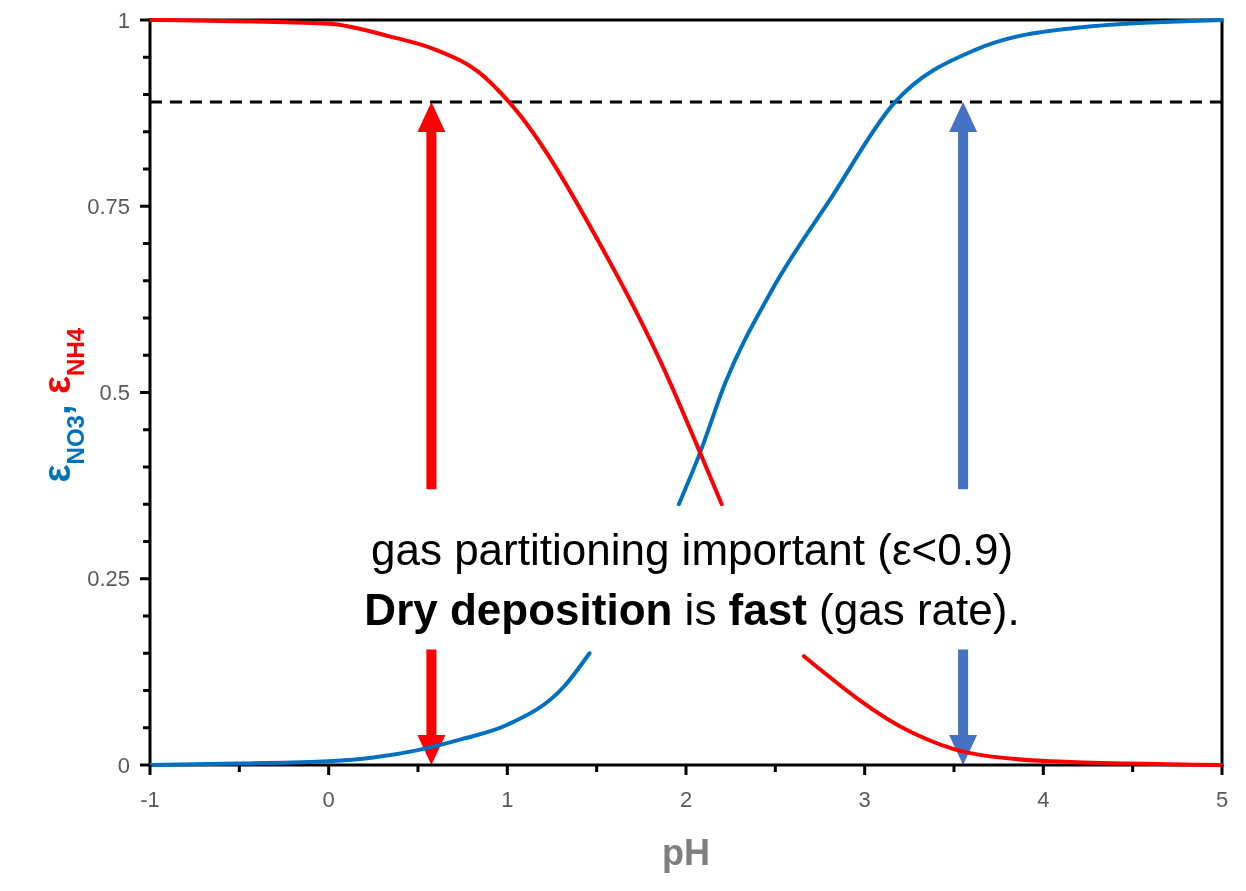 The width and height of the screenshot is (1246, 891). What do you see at coordinates (123, 765) in the screenshot?
I see `y-tick-label: 0` at bounding box center [123, 765].